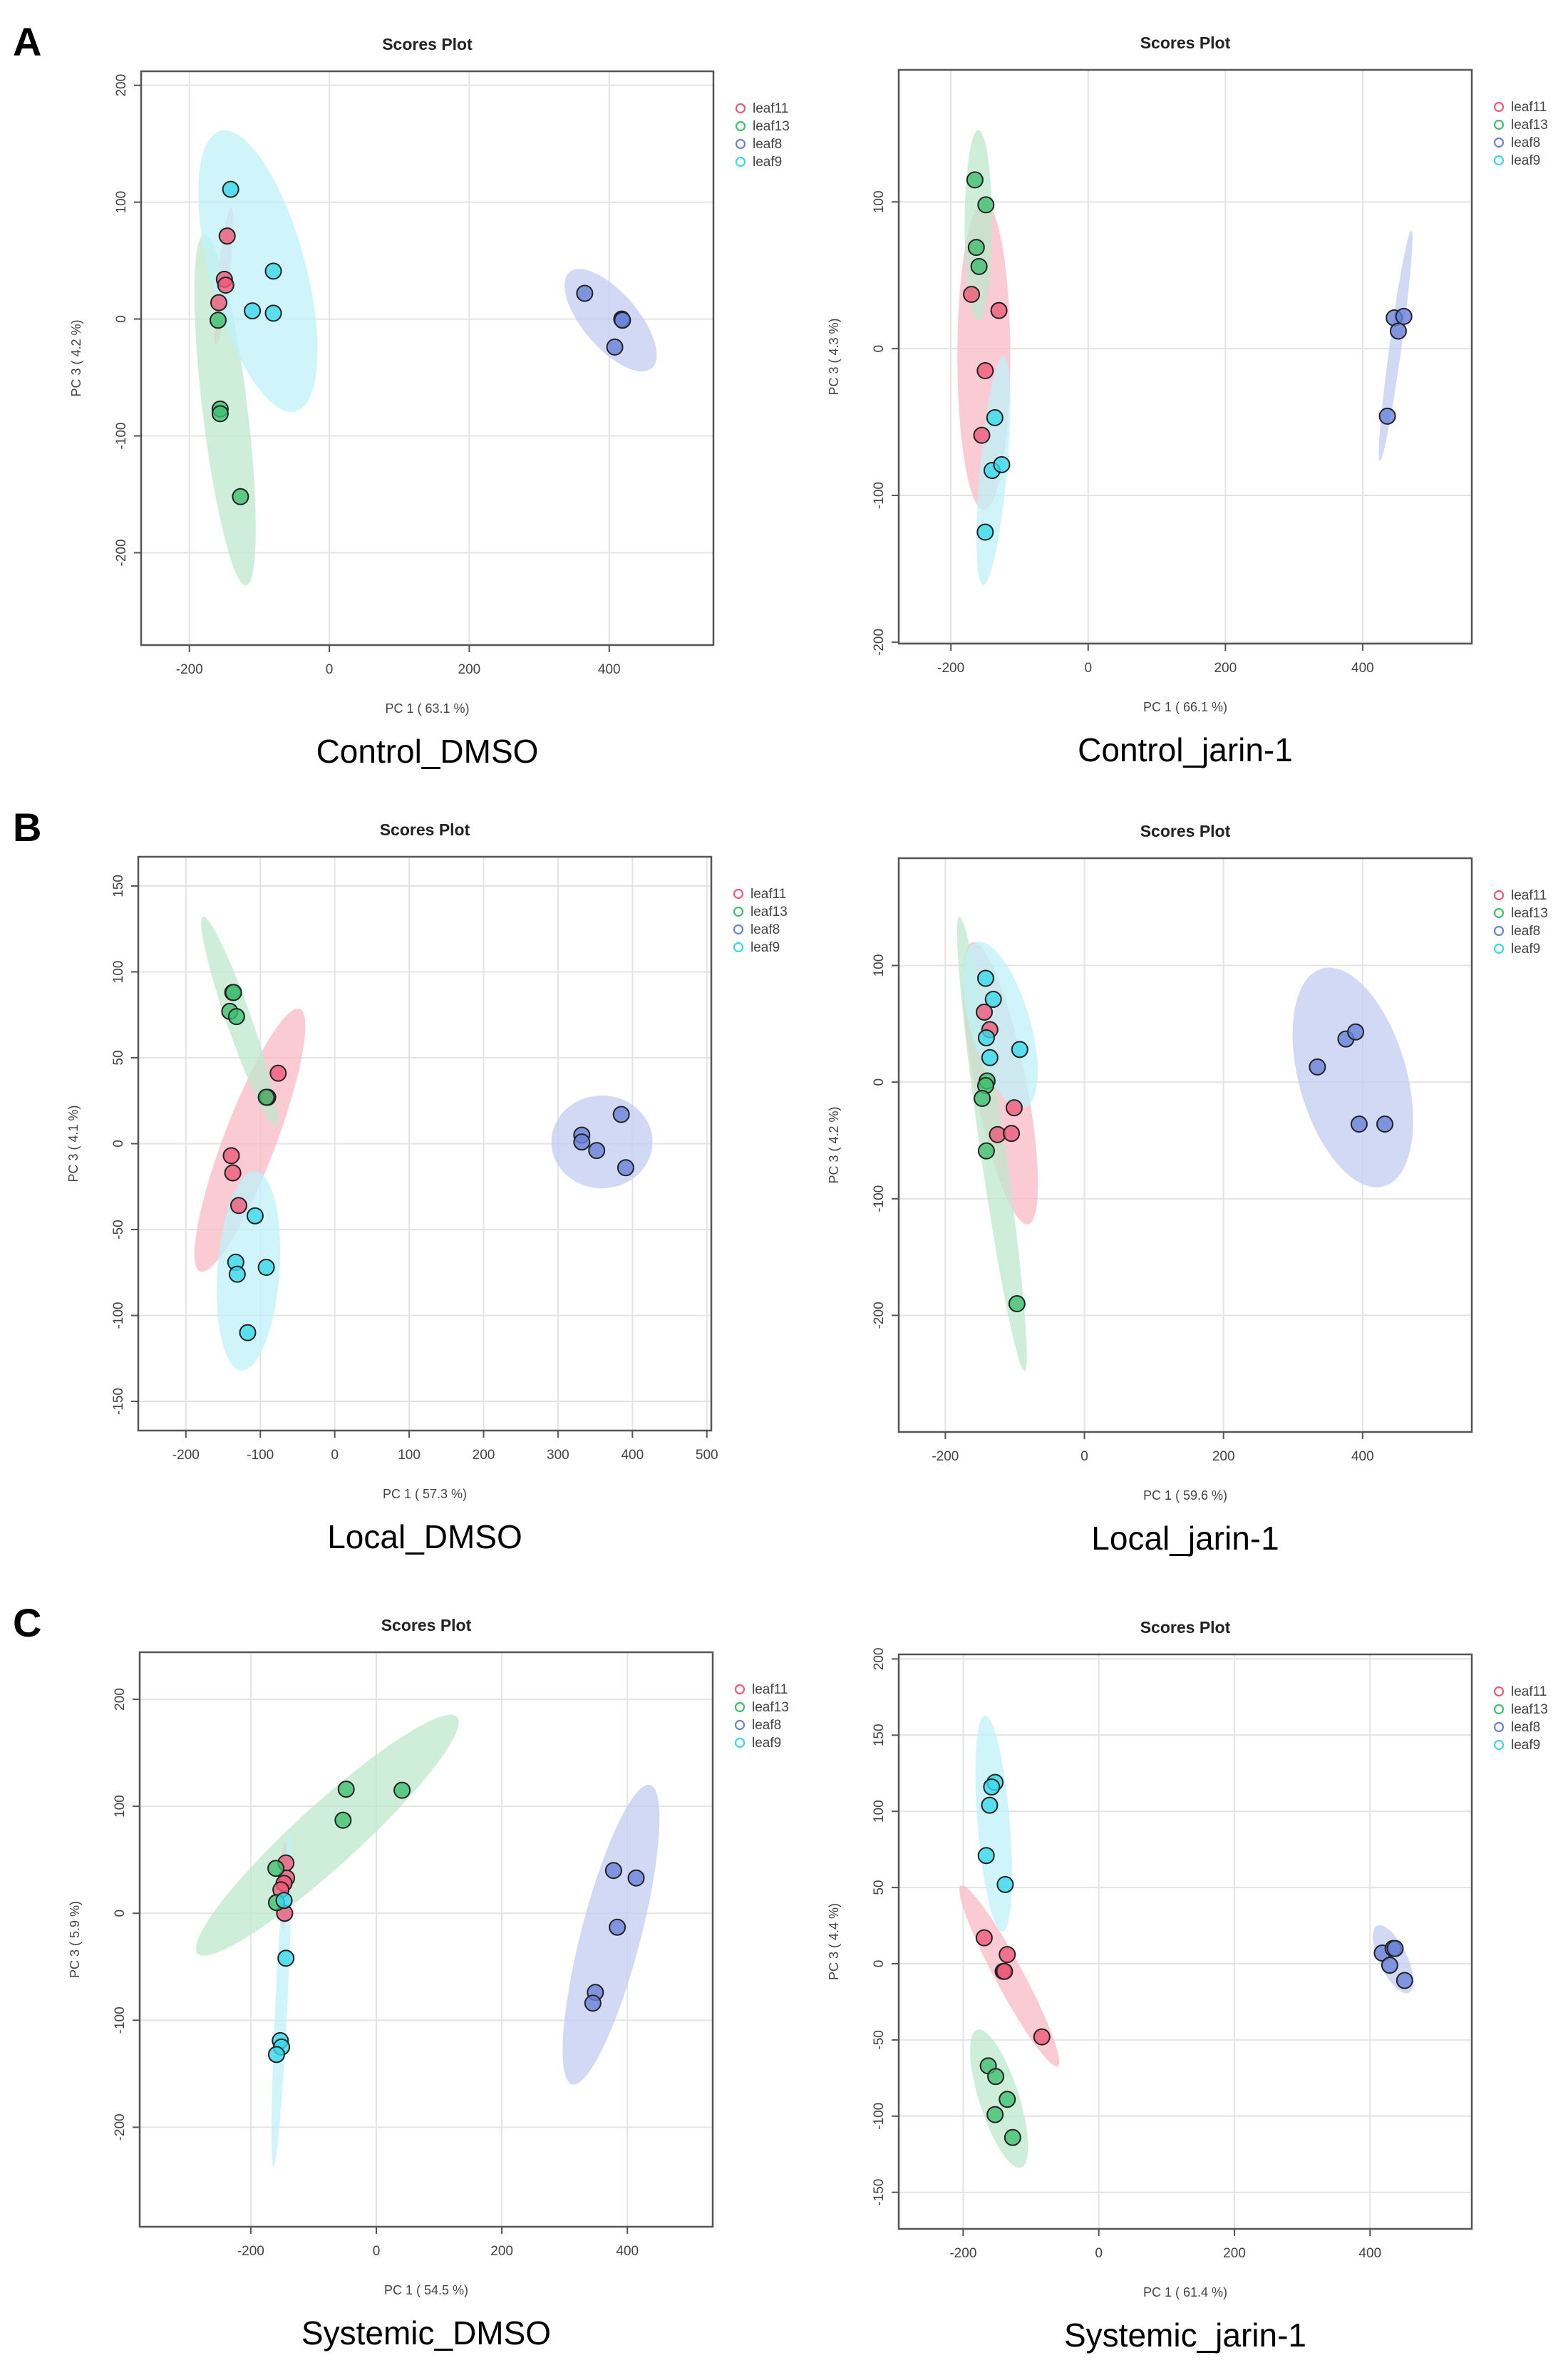 The height and width of the screenshot is (2380, 1568). I want to click on y-axis-label: PC 3 ( 4.1 %), so click(73, 1143).